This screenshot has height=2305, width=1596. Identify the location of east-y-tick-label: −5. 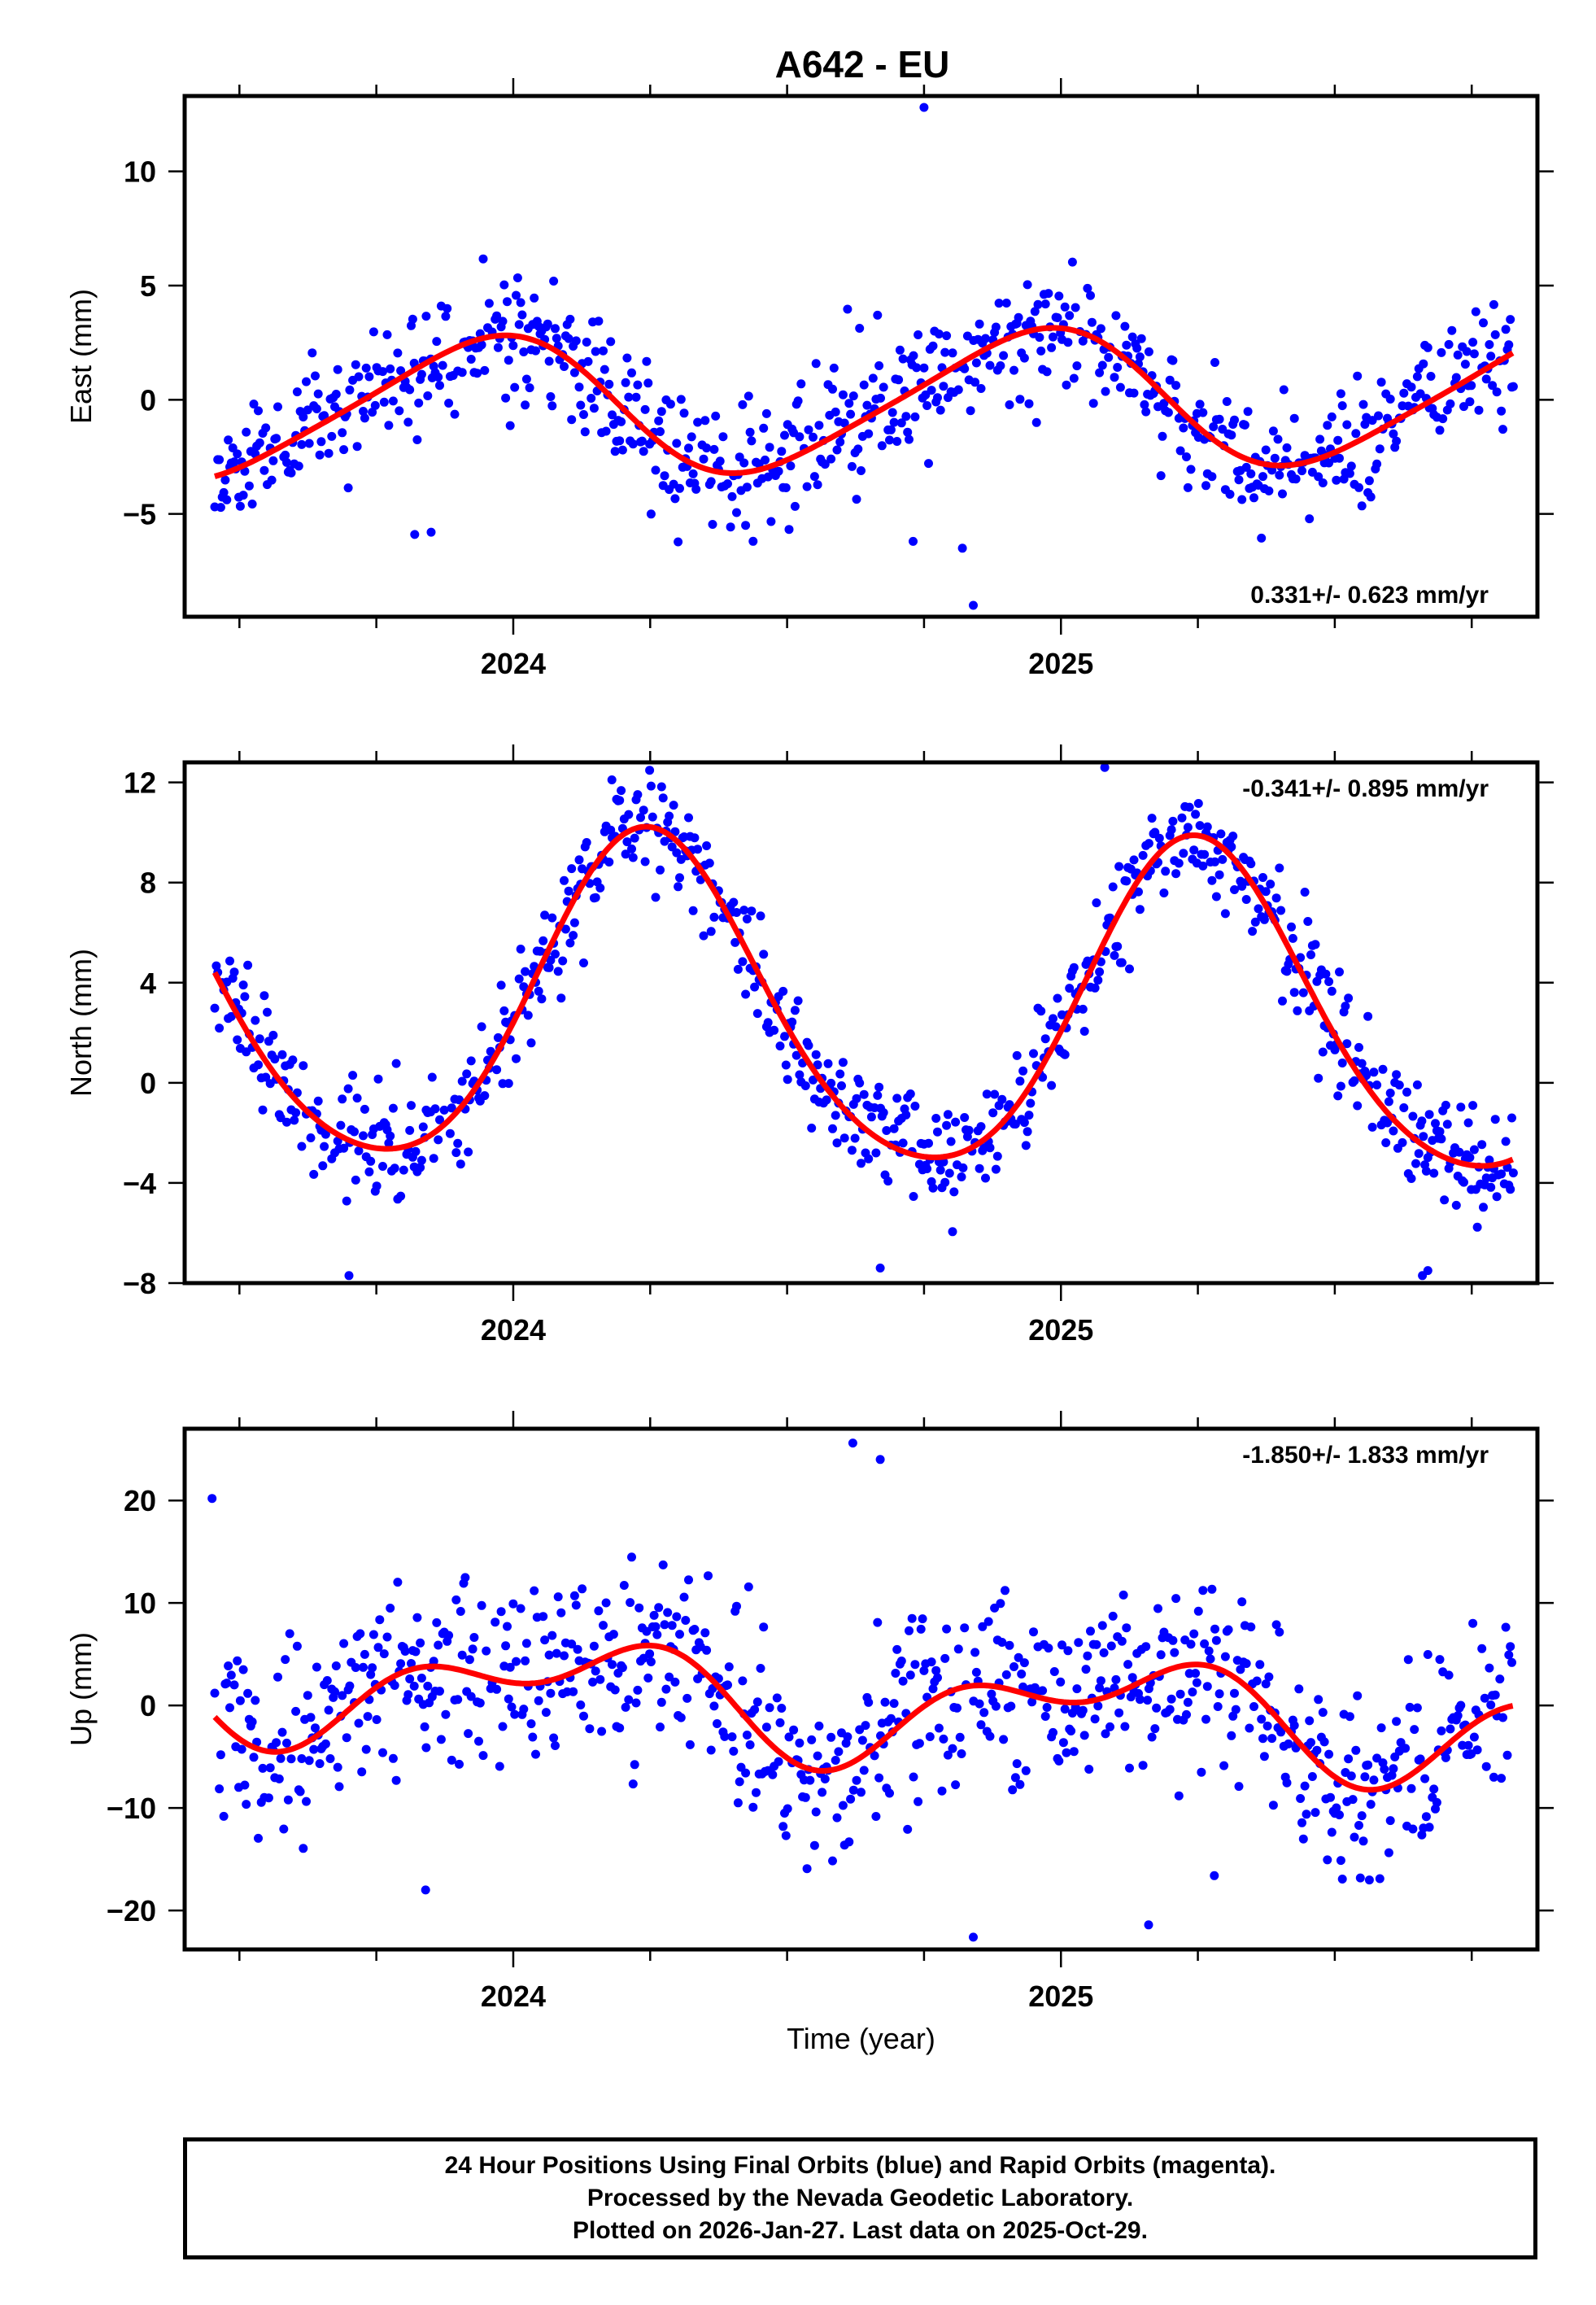
(139, 514).